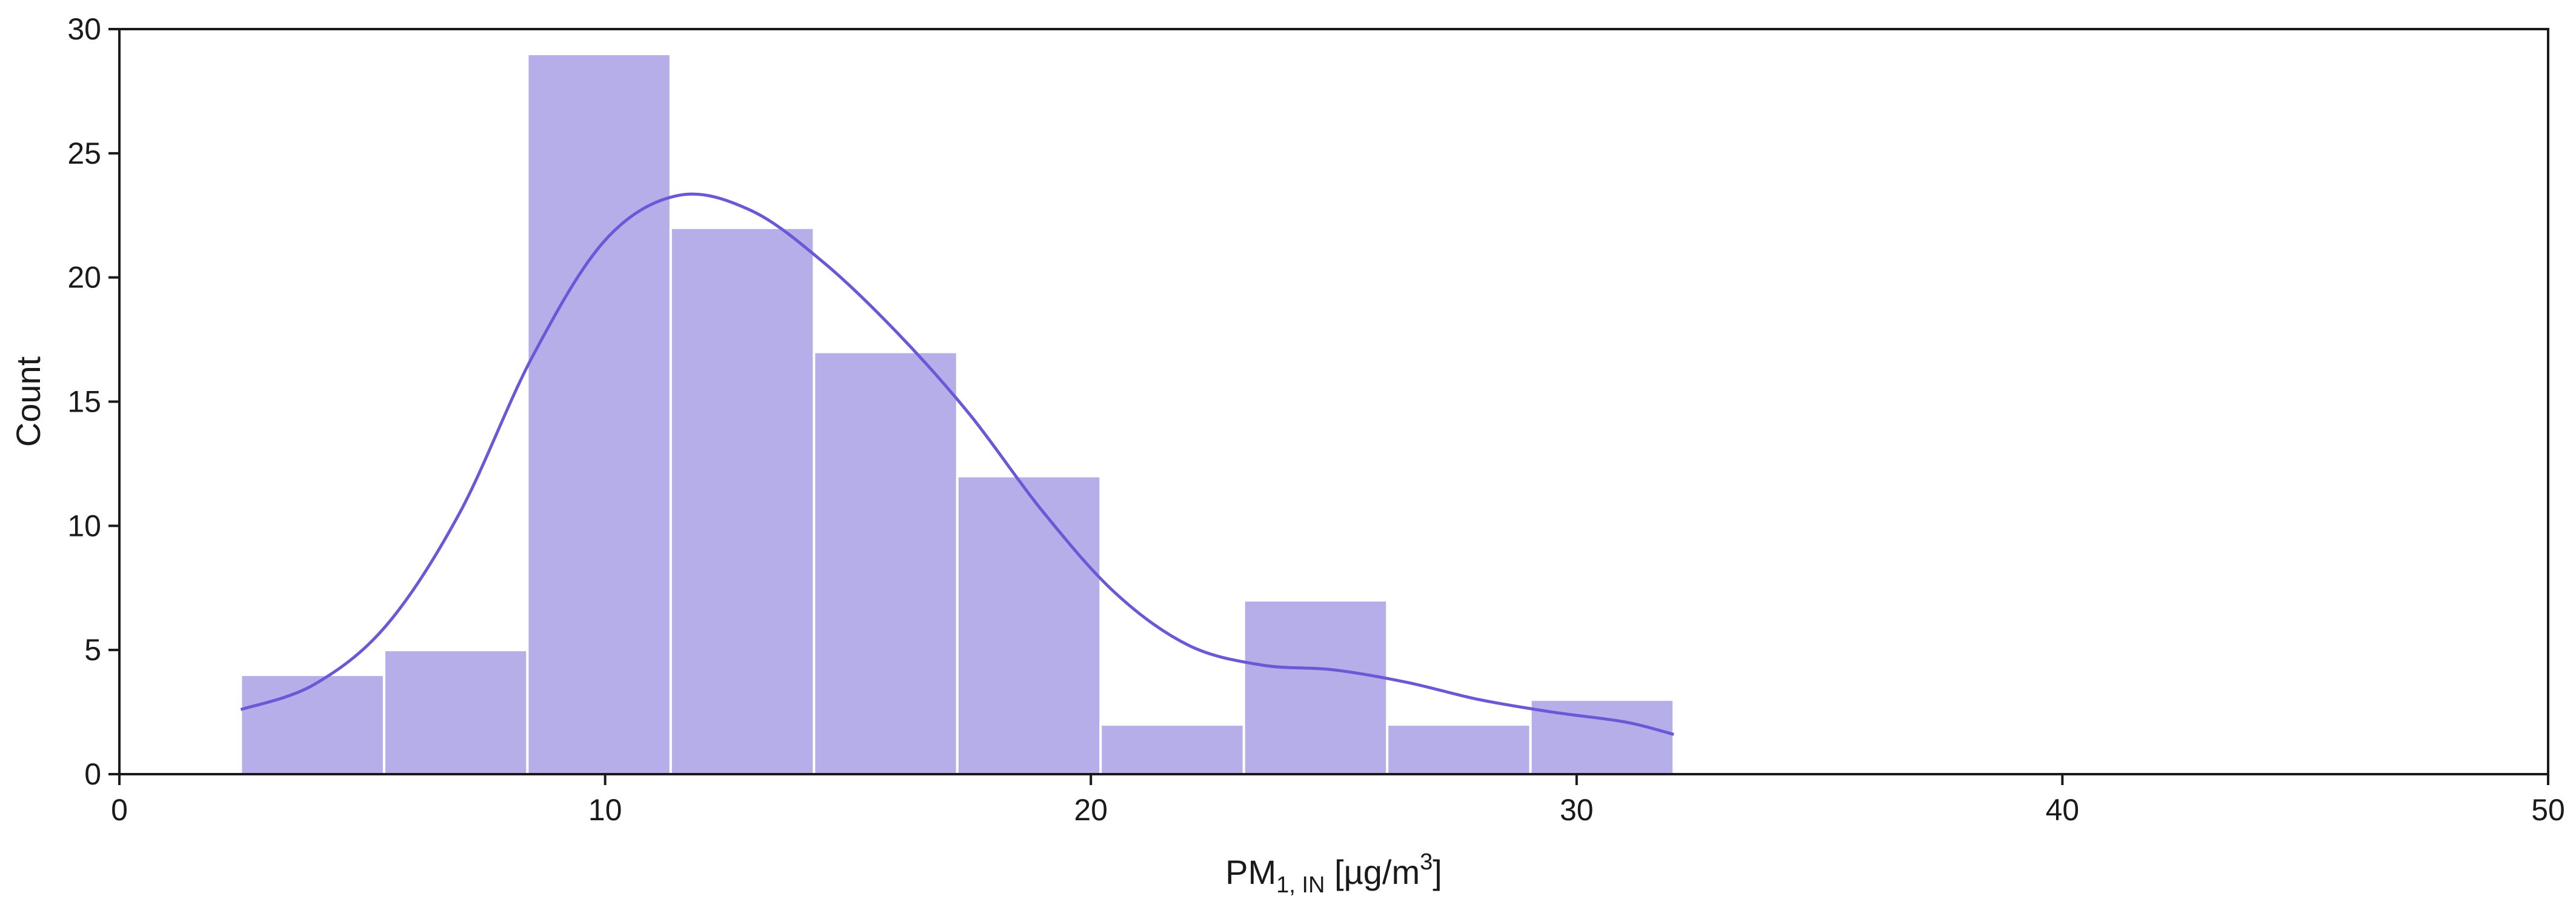 The height and width of the screenshot is (913, 2576). Describe the element at coordinates (92, 650) in the screenshot. I see `y-tick-label: 5` at that location.